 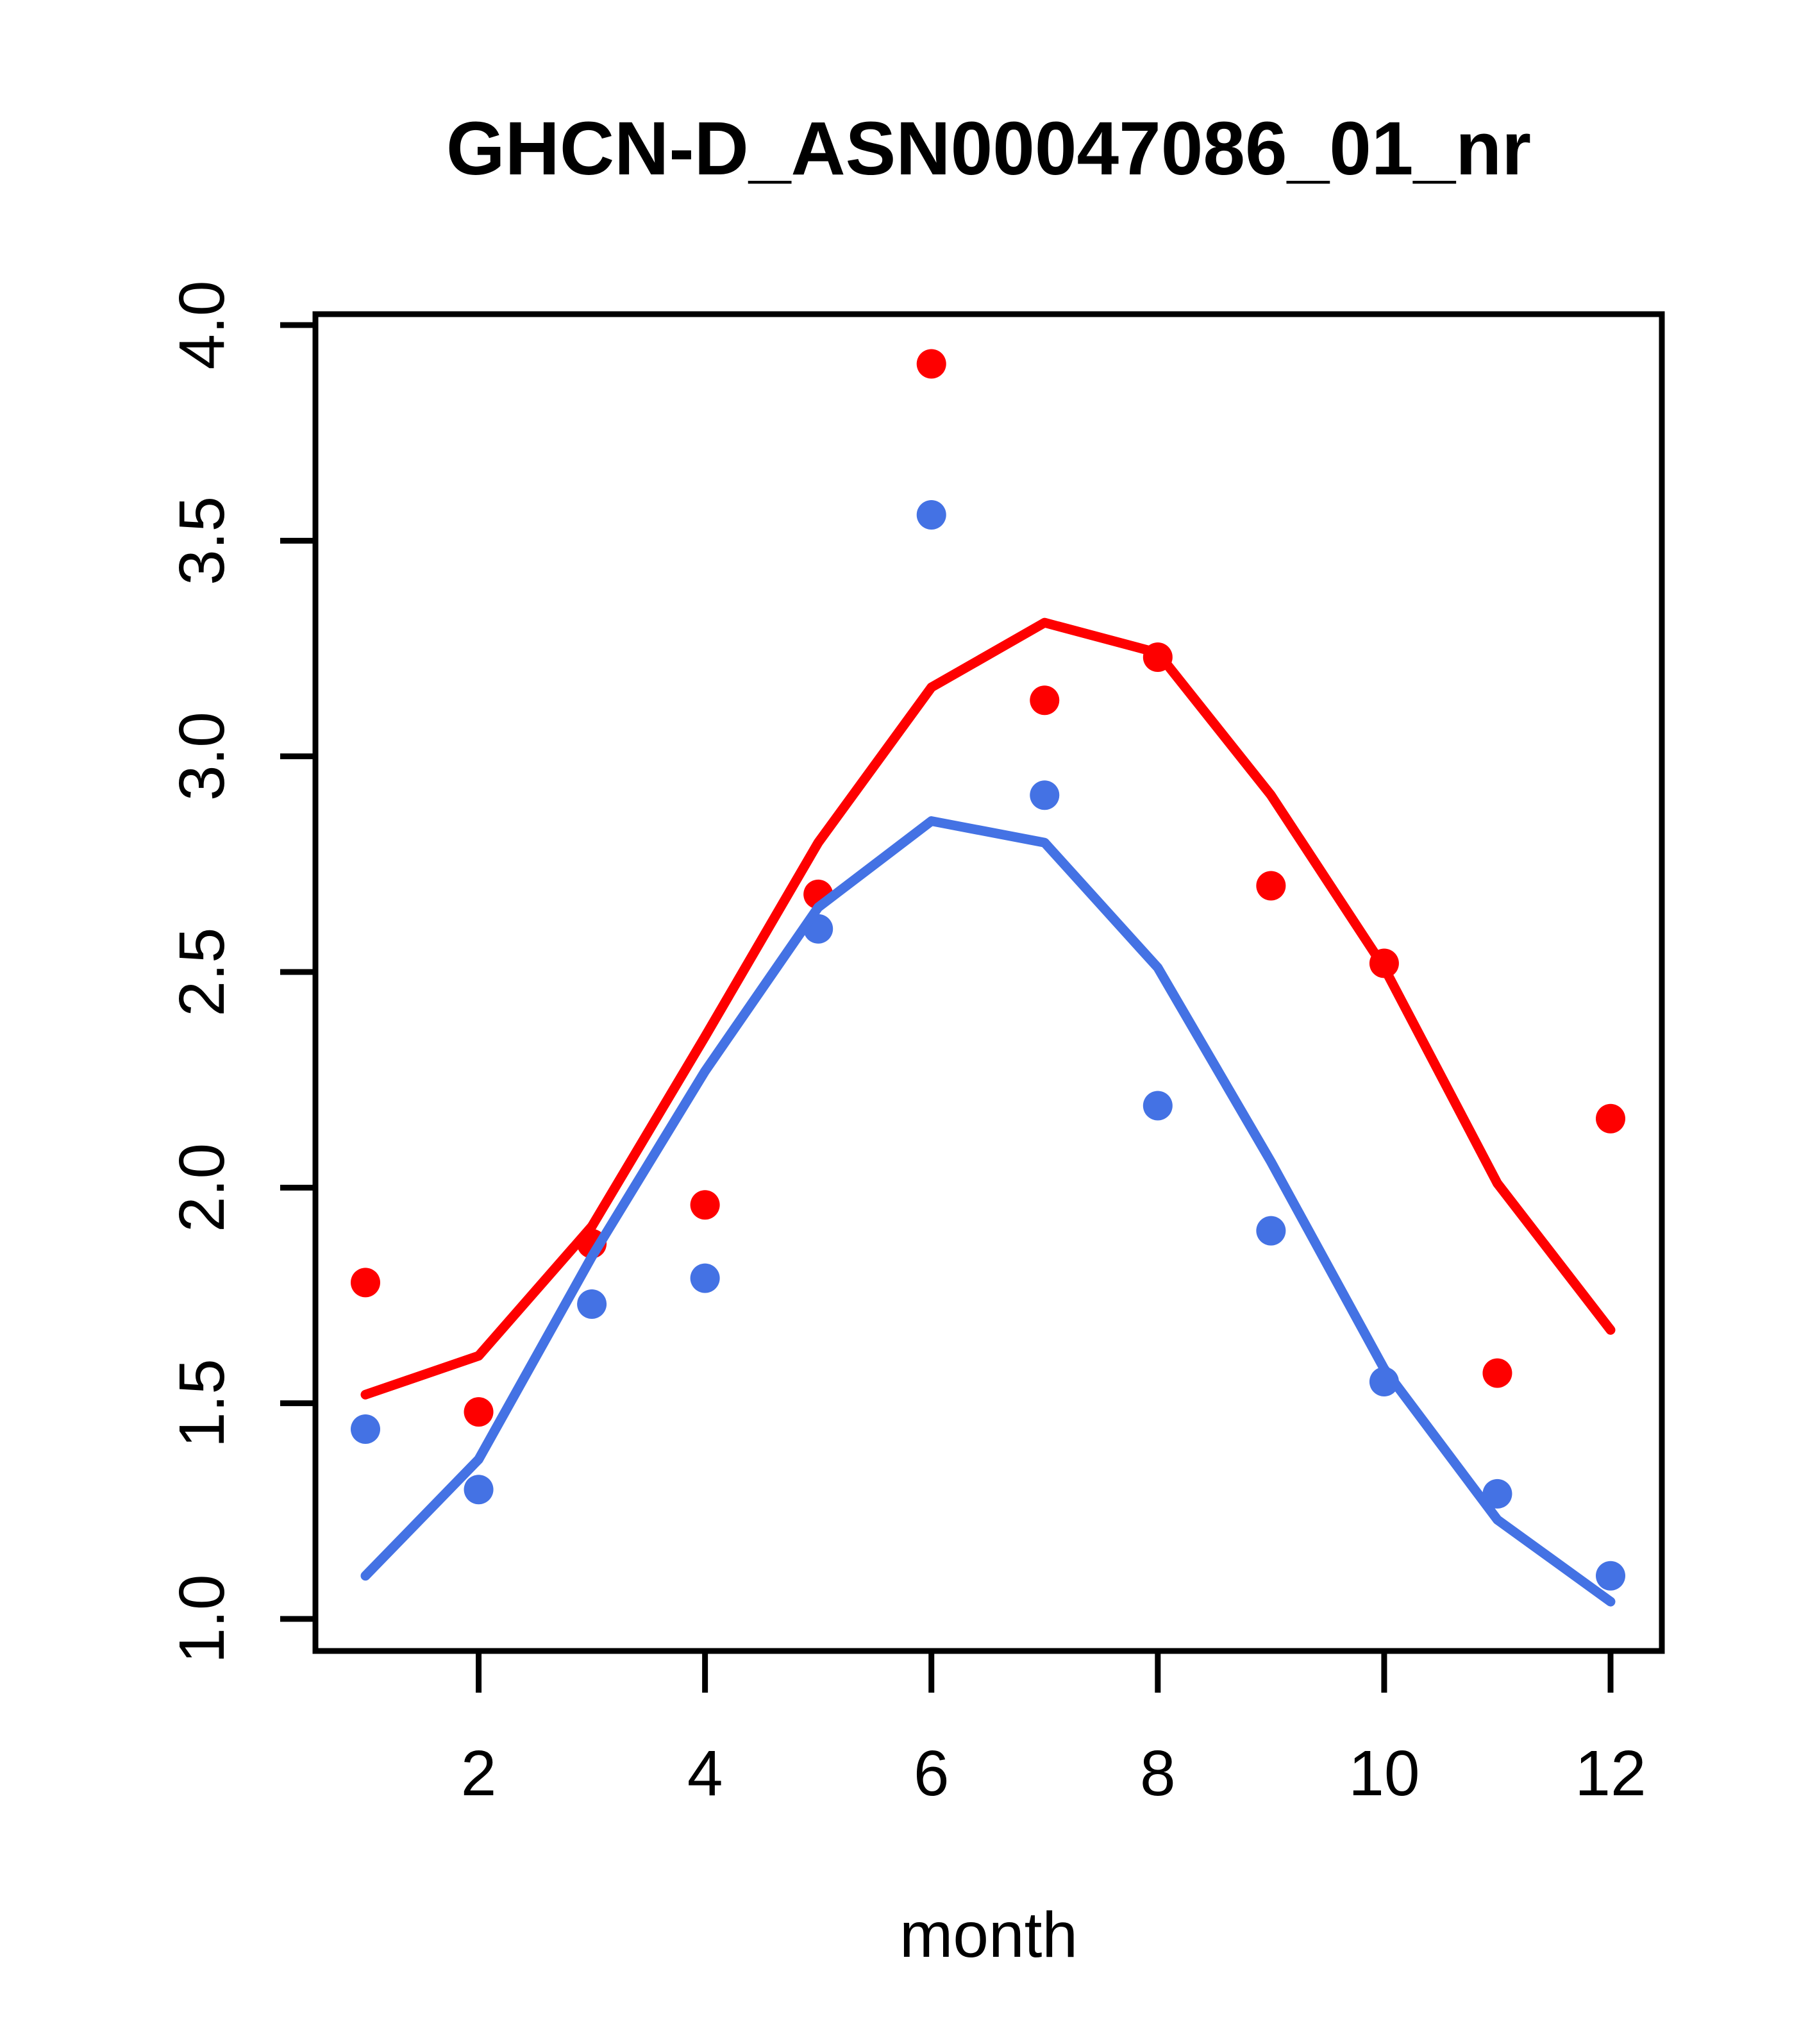 I want to click on y-axis-tick-label: 3.5, so click(x=202, y=540).